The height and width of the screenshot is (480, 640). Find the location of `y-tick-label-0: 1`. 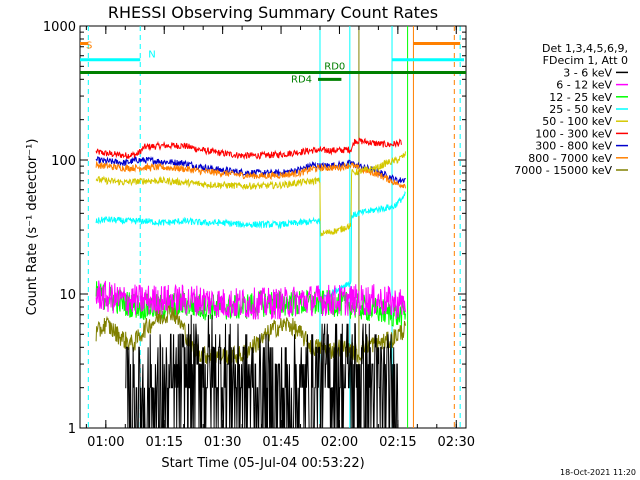

y-tick-label-0: 1 is located at coordinates (72, 429).